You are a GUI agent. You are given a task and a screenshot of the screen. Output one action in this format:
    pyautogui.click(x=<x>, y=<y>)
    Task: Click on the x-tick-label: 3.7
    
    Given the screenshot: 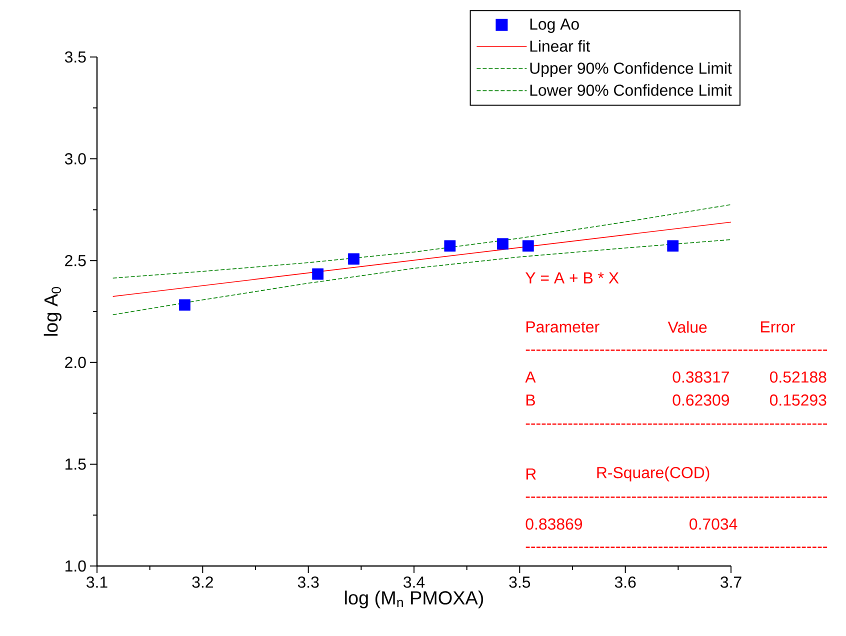 What is the action you would take?
    pyautogui.click(x=731, y=582)
    